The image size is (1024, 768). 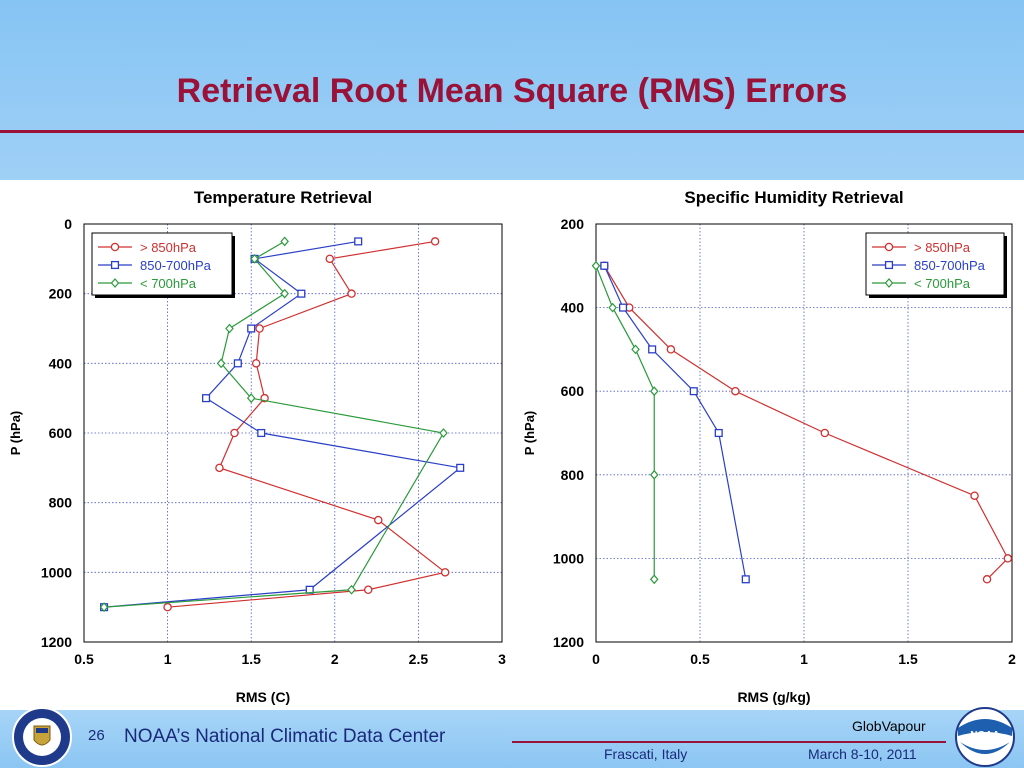 What do you see at coordinates (168, 283) in the screenshot?
I see `legend-label: < 700hPa` at bounding box center [168, 283].